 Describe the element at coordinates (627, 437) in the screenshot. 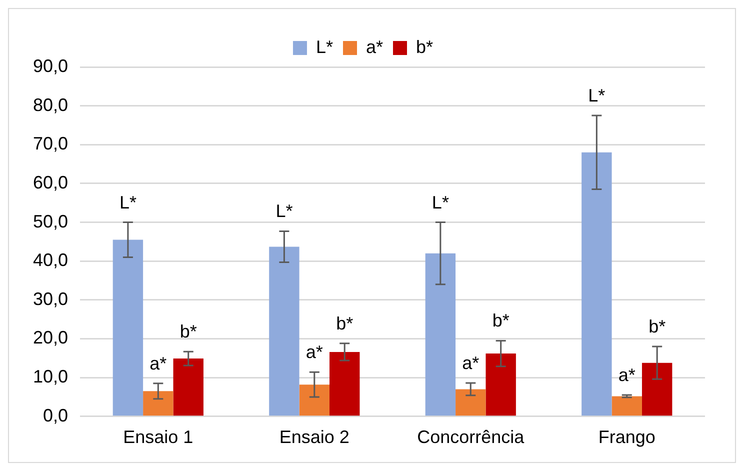

I see `x-tick-label: Frango` at that location.